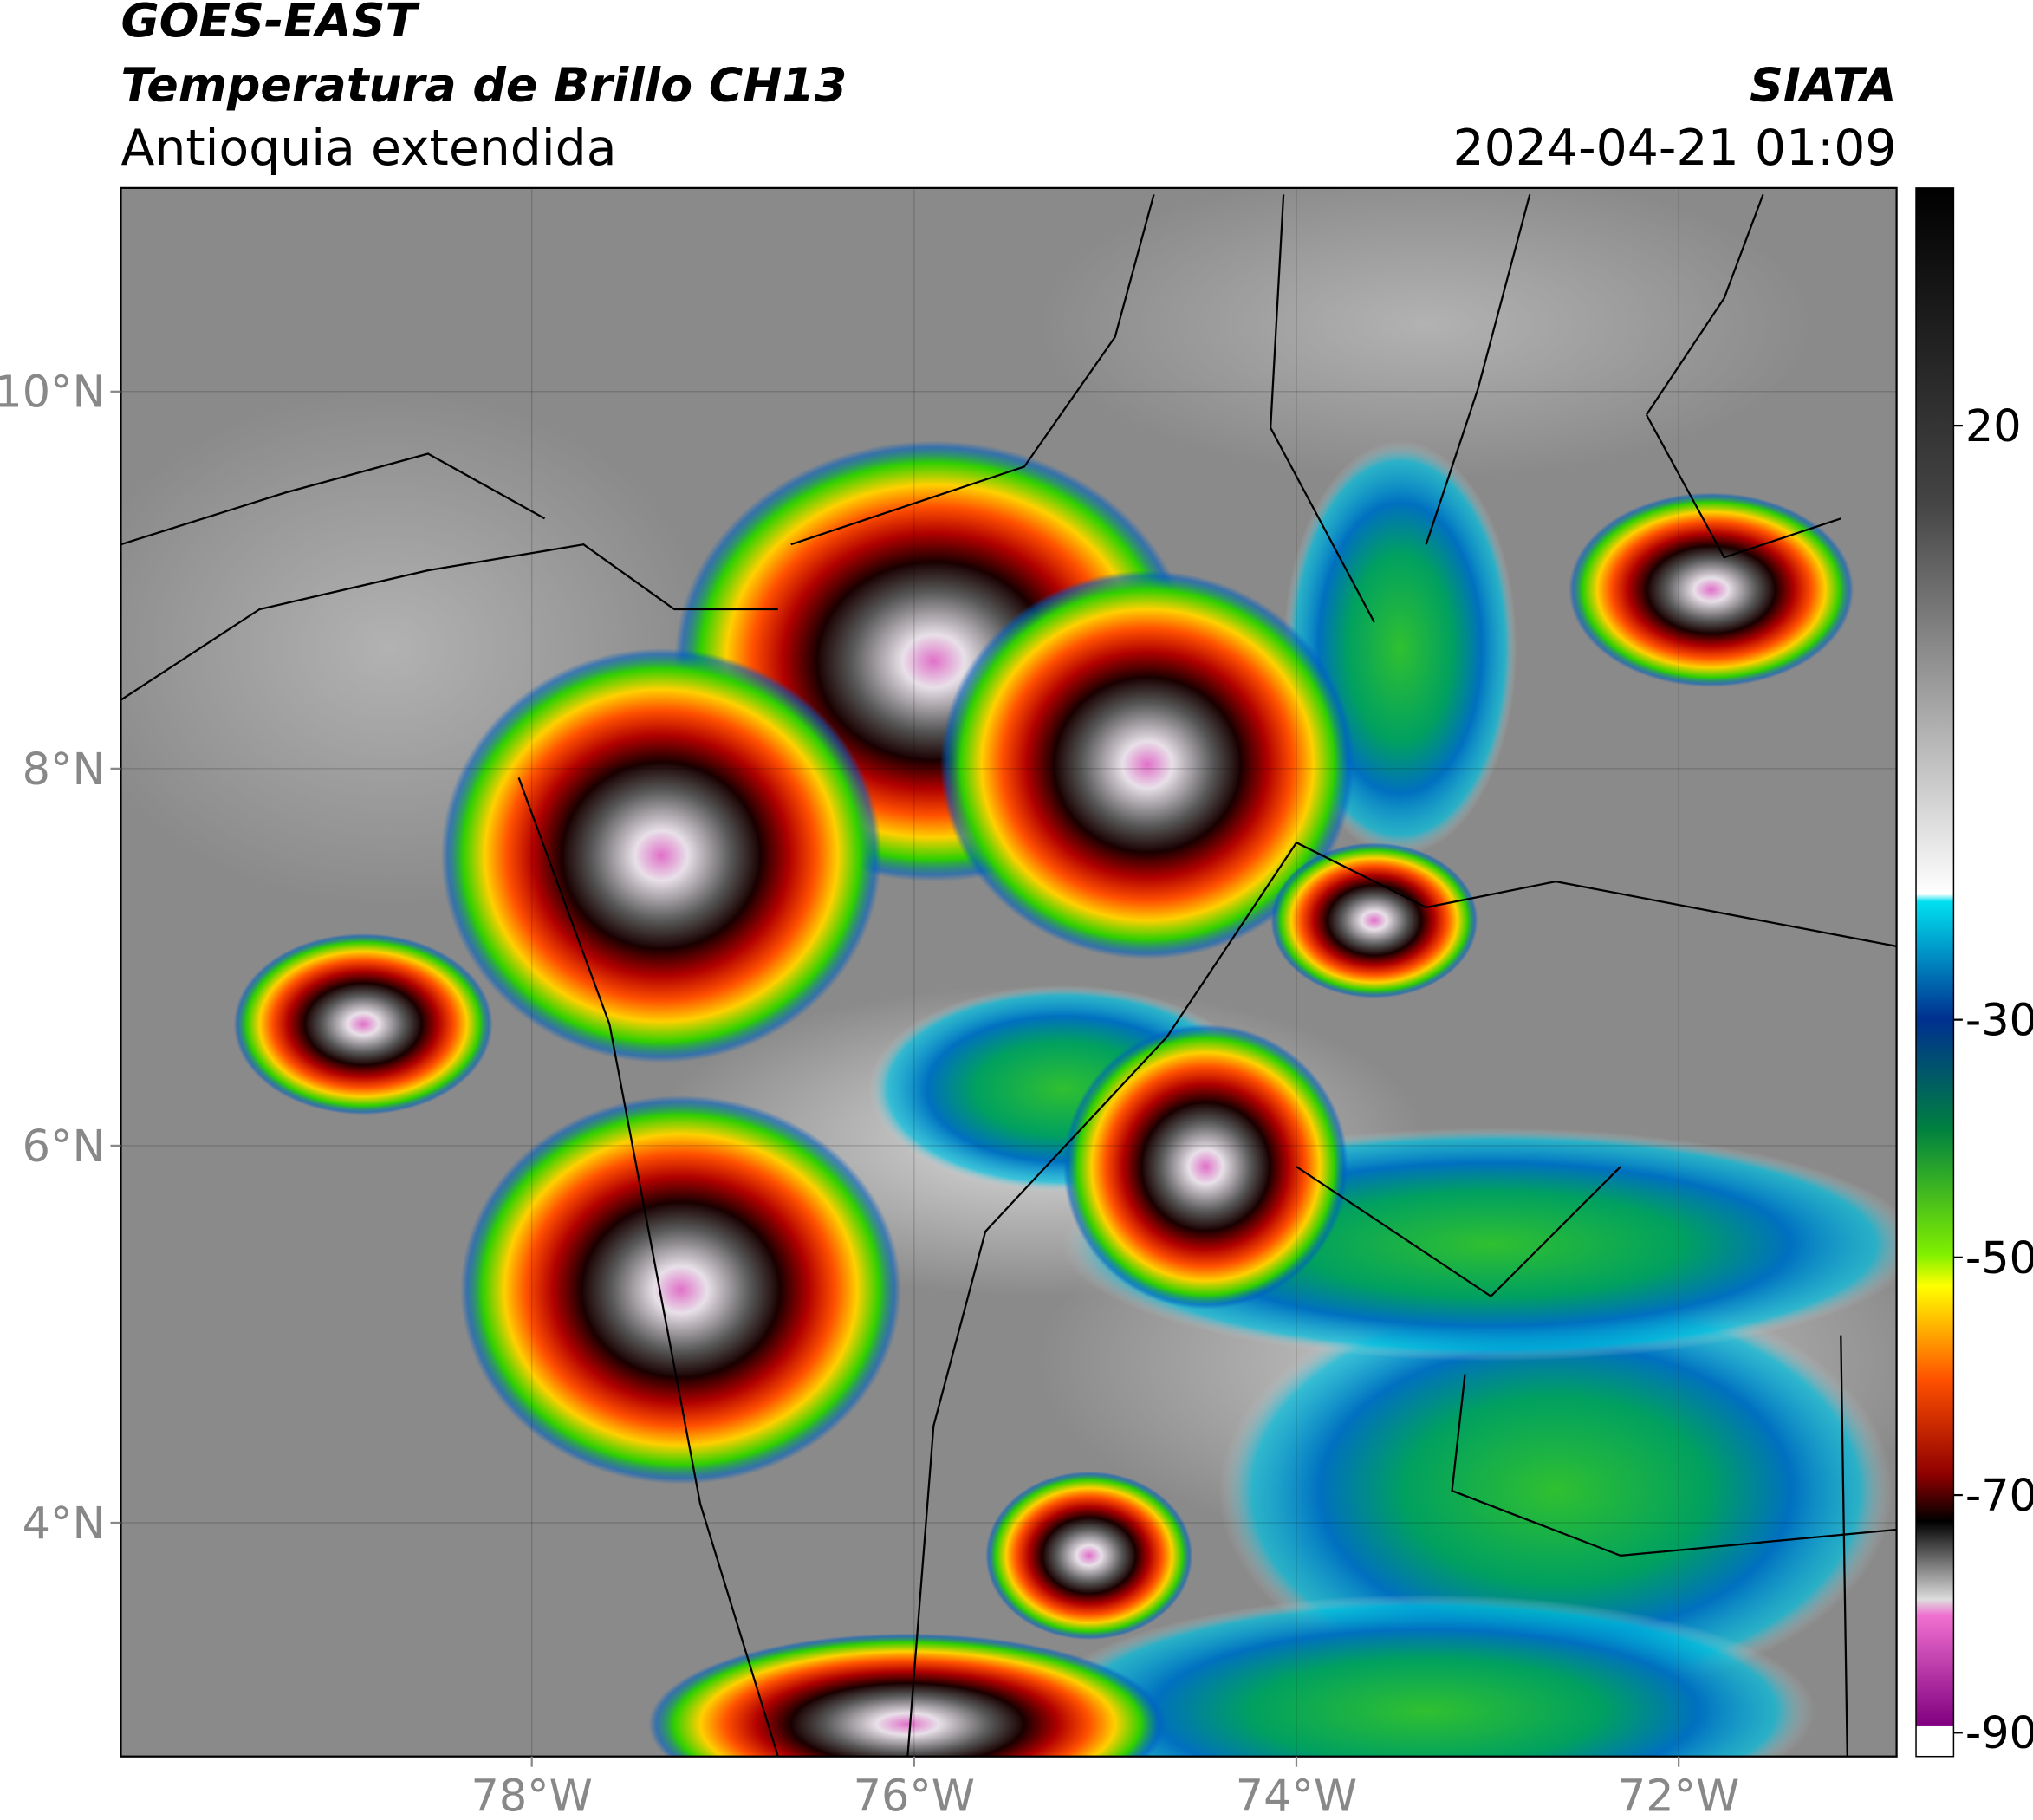  What do you see at coordinates (1999, 1495) in the screenshot?
I see `colorbar-tick-label: -70` at bounding box center [1999, 1495].